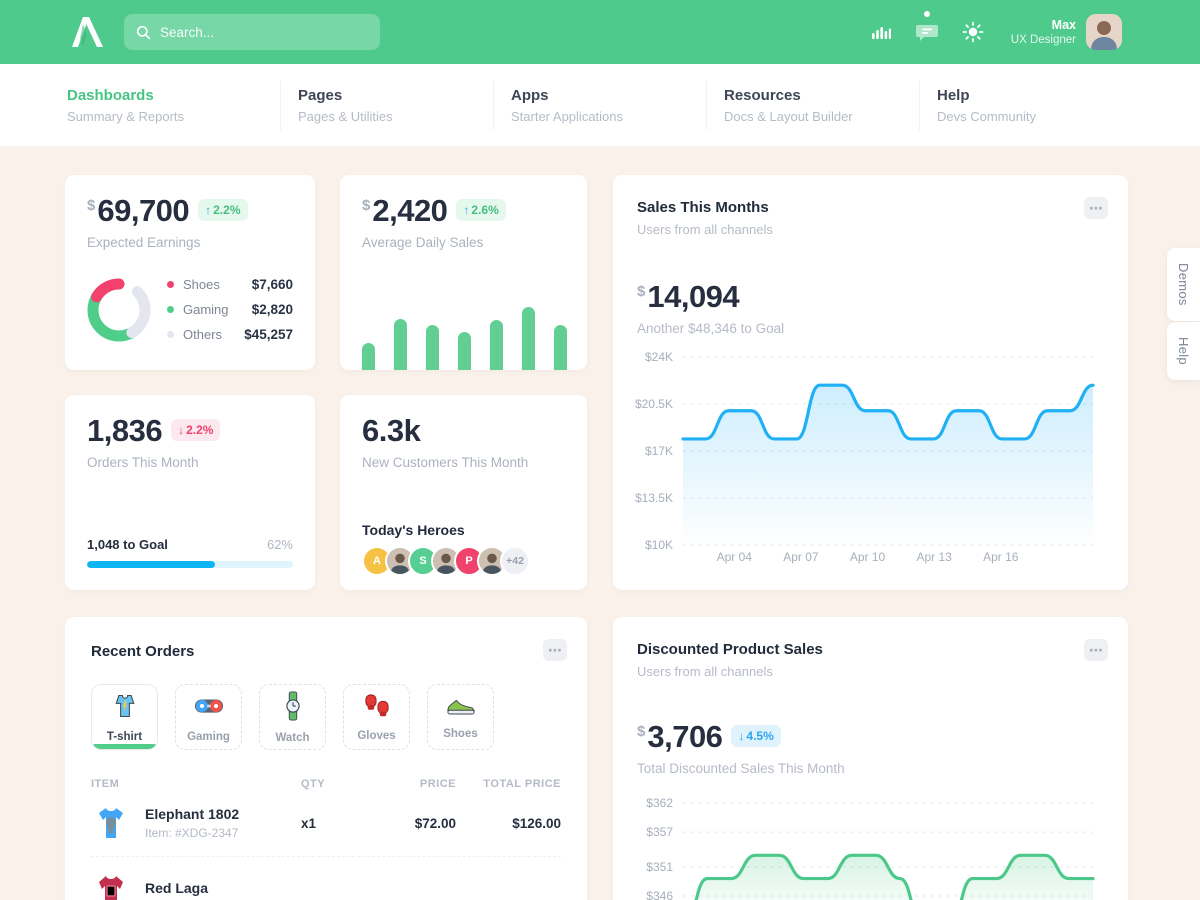  I want to click on heroes-avatar-group: A S P +42, so click(446, 561).